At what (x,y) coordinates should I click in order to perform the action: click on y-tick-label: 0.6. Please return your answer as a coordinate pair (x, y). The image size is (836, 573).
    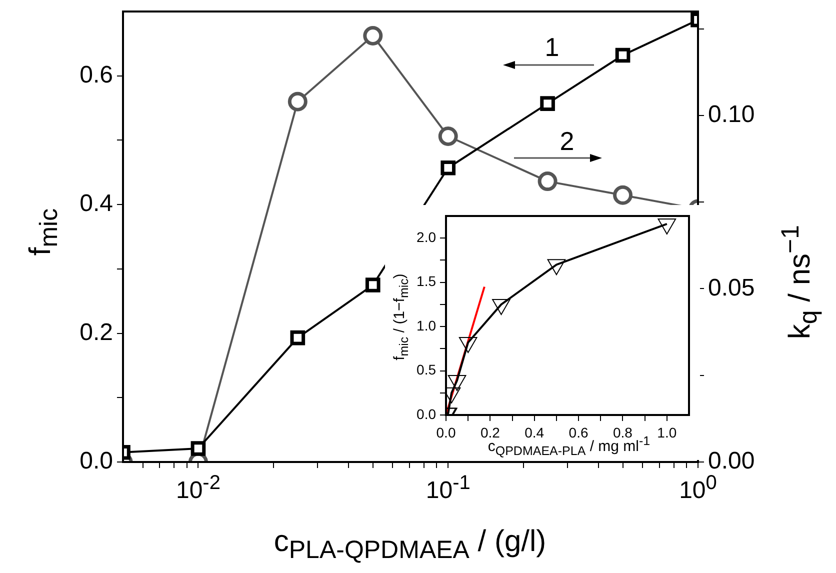
    Looking at the image, I should click on (96, 74).